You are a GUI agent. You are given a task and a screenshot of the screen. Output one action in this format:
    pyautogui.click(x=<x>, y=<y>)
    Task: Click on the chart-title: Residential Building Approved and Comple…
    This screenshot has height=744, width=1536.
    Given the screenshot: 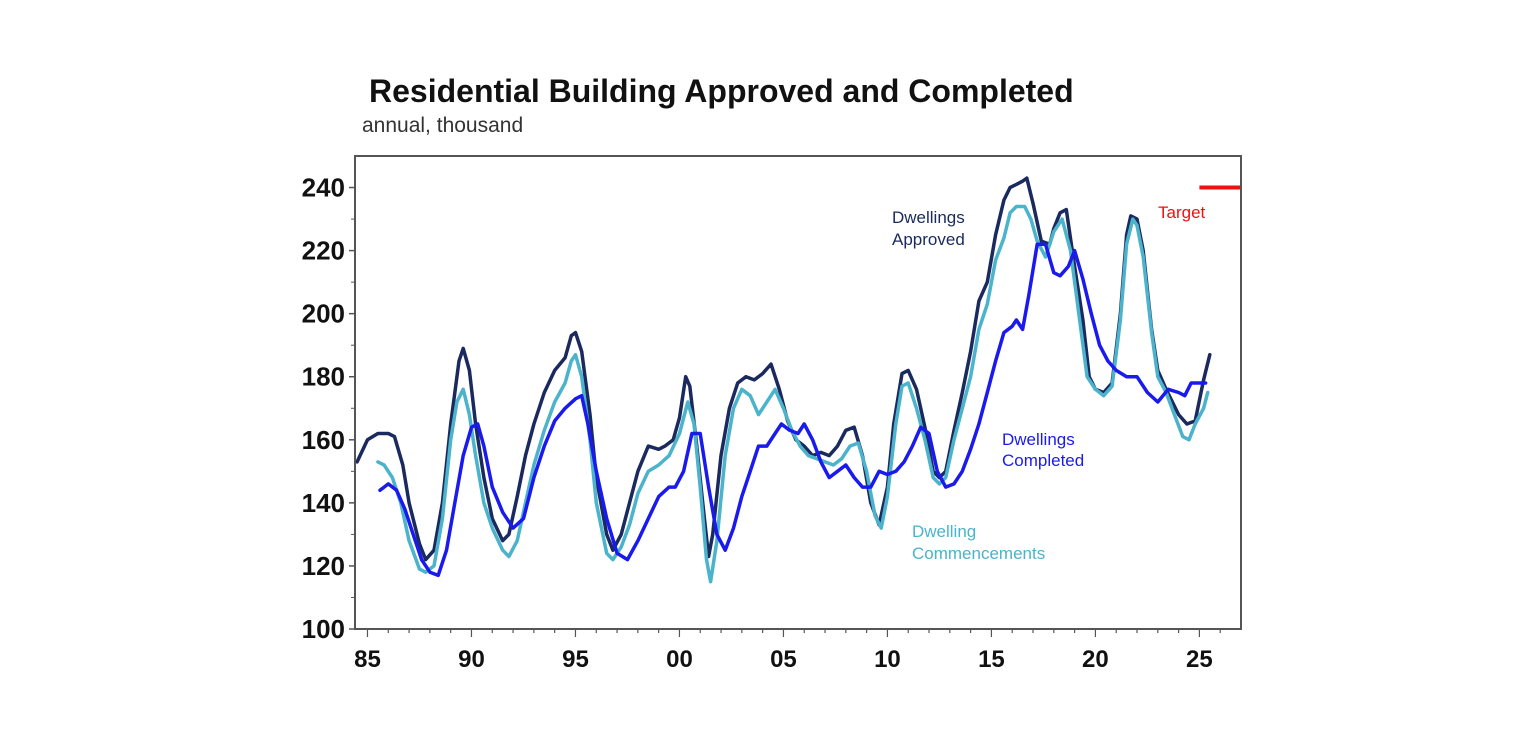 What is the action you would take?
    pyautogui.click(x=721, y=91)
    